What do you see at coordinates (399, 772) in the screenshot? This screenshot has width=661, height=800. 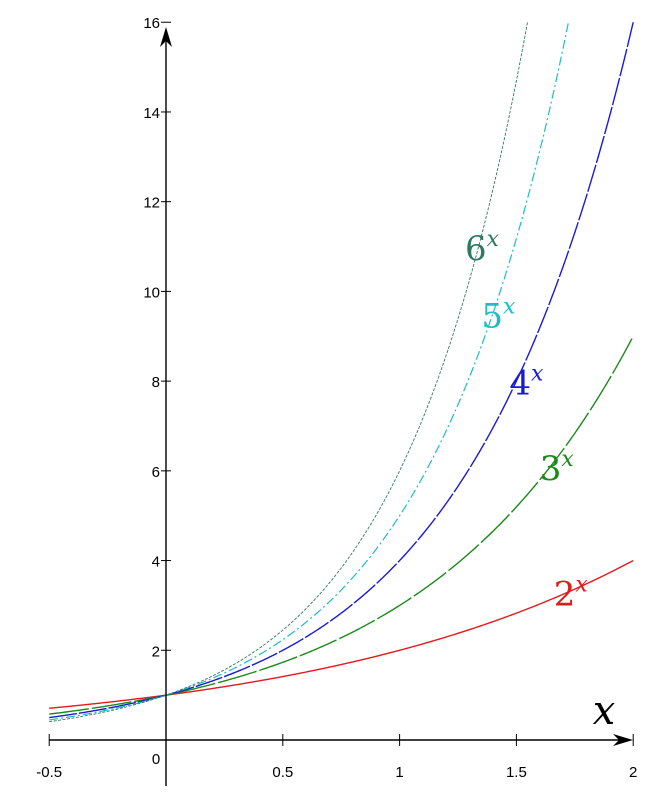 I see `x-tick-label: 1` at bounding box center [399, 772].